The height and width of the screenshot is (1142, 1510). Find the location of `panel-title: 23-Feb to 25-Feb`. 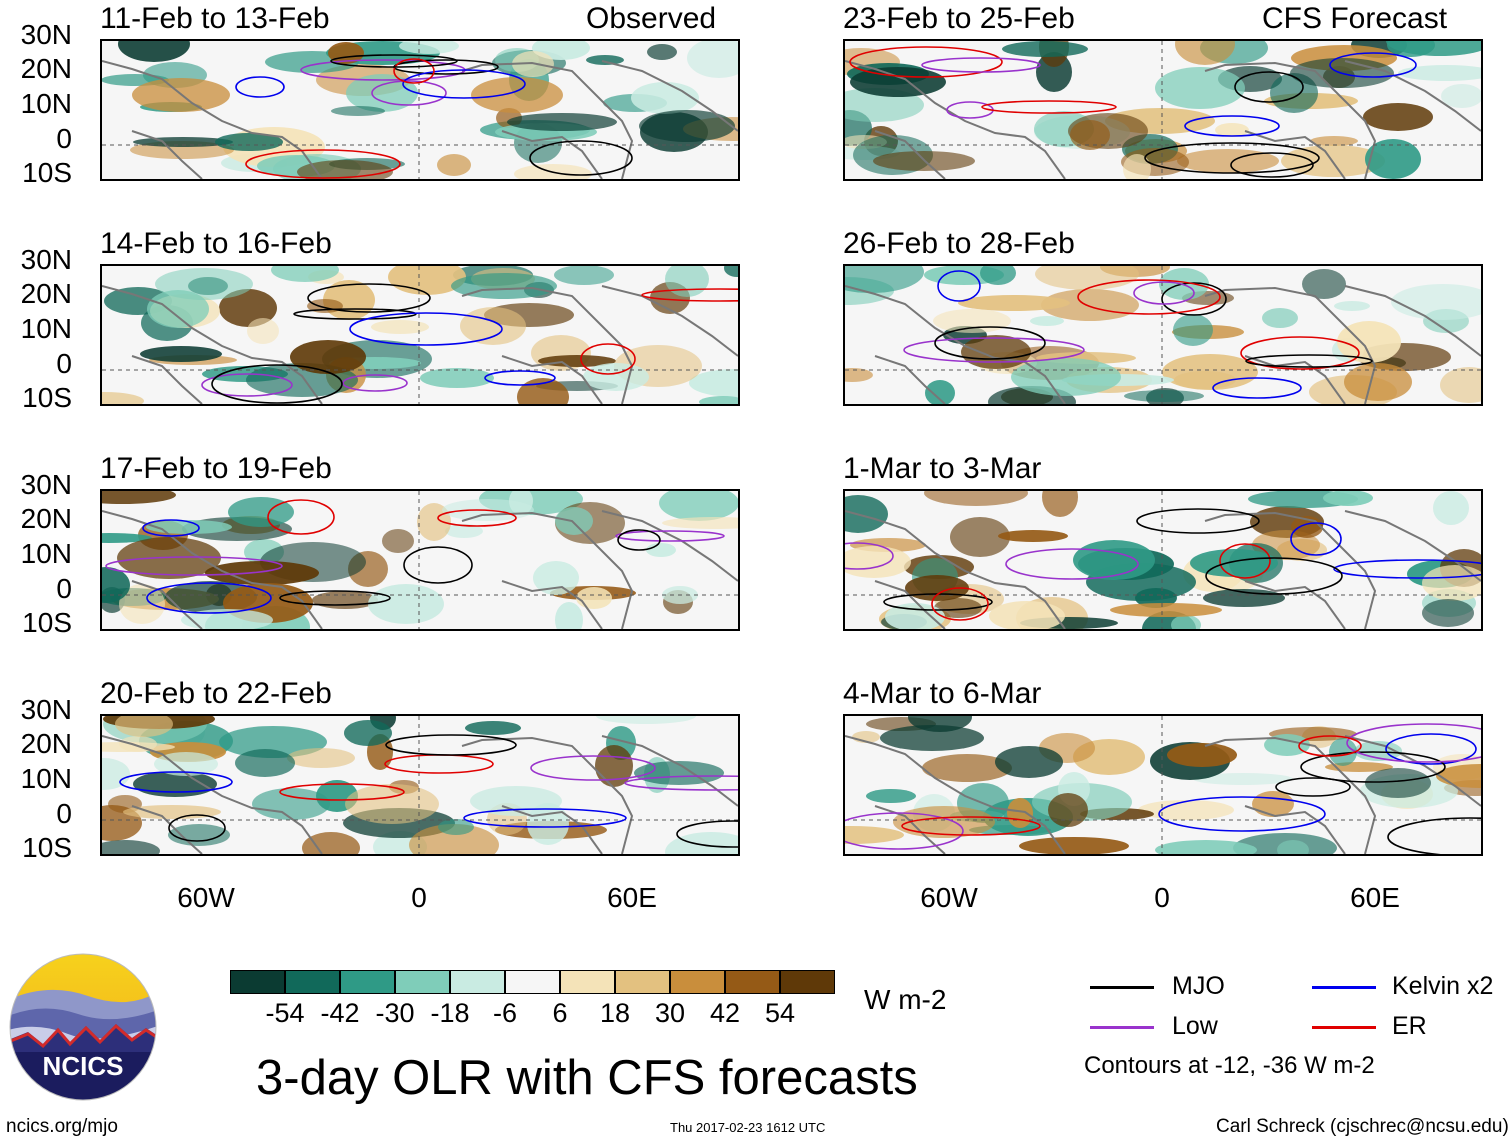

panel-title: 23-Feb to 25-Feb is located at coordinates (959, 18).